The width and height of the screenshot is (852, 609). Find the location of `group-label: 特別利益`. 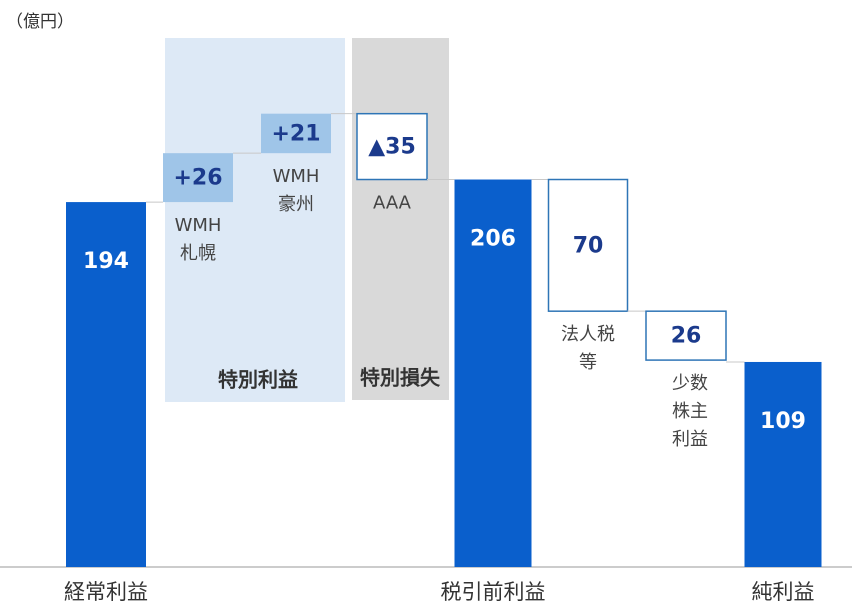

group-label: 特別利益 is located at coordinates (258, 380).